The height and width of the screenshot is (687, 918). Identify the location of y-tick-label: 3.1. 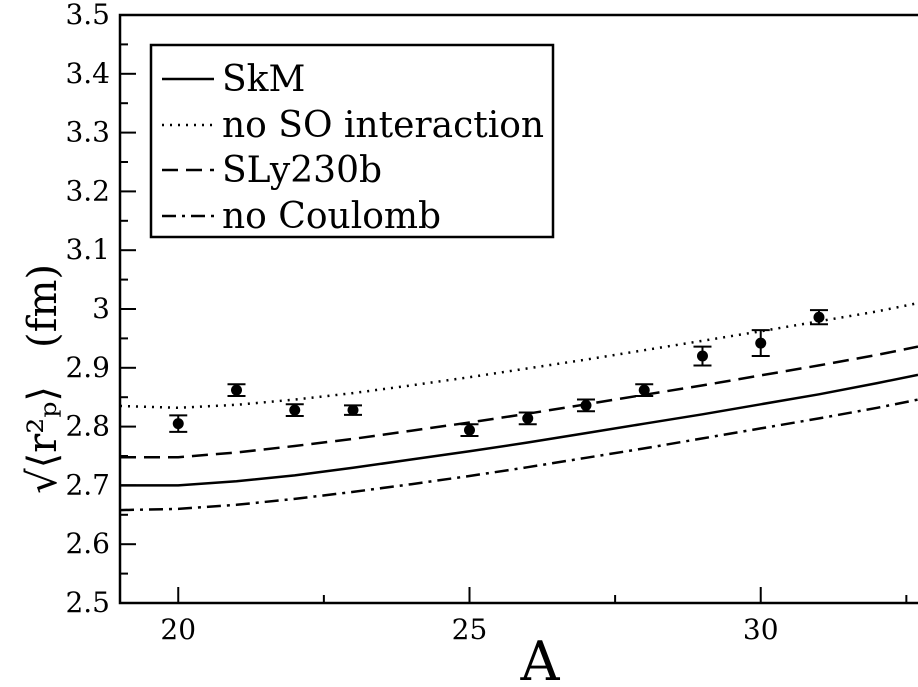
(87, 249).